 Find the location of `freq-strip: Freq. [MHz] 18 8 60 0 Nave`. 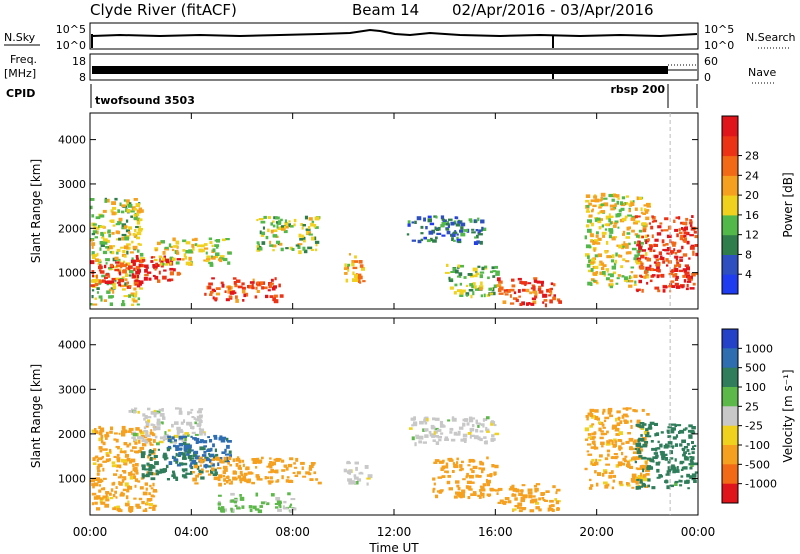

freq-strip: Freq. [MHz] 18 8 60 0 Nave is located at coordinates (390, 68).